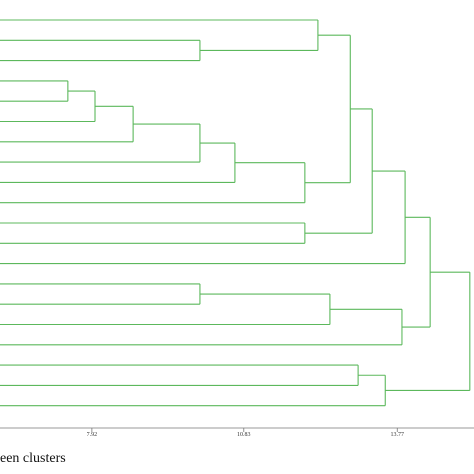 This screenshot has height=474, width=474. Describe the element at coordinates (398, 435) in the screenshot. I see `x-tick-label: 13.77` at that location.